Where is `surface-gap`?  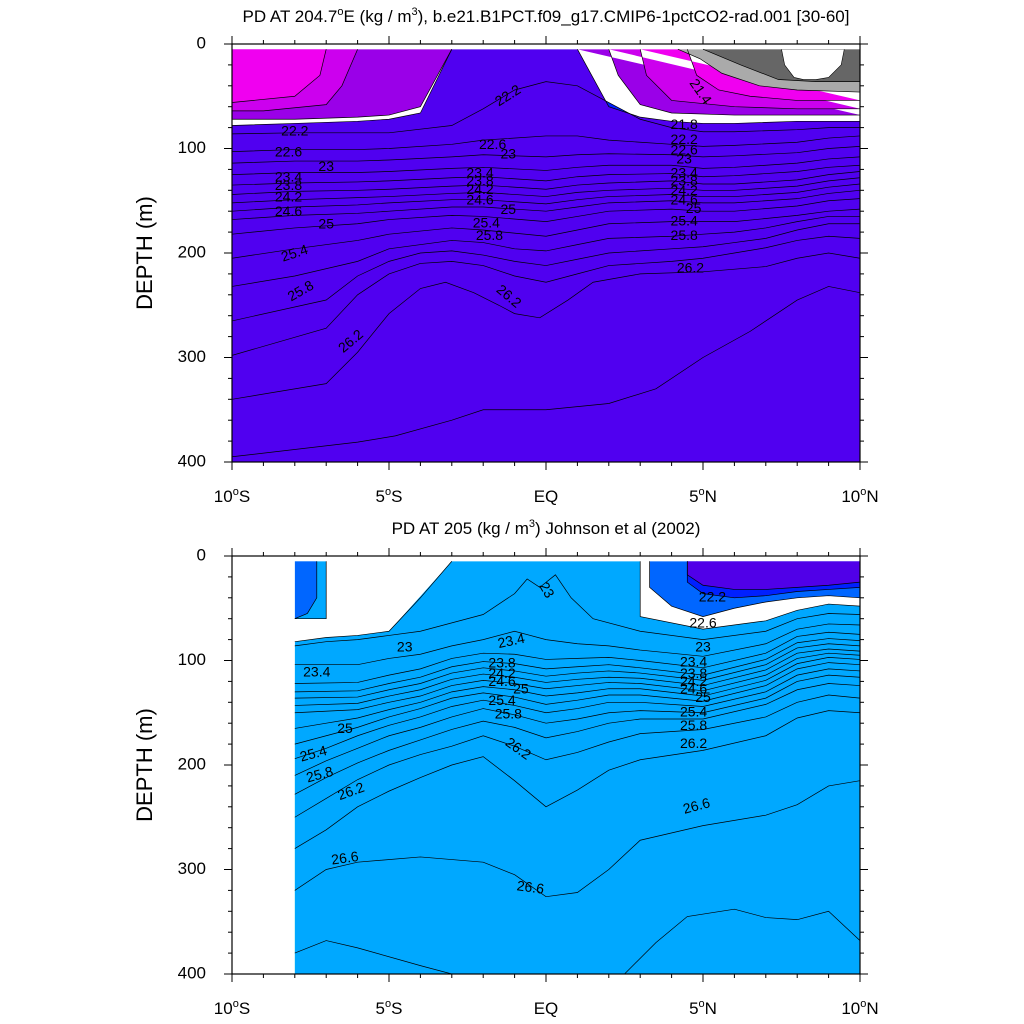 surface-gap is located at coordinates (546, 559).